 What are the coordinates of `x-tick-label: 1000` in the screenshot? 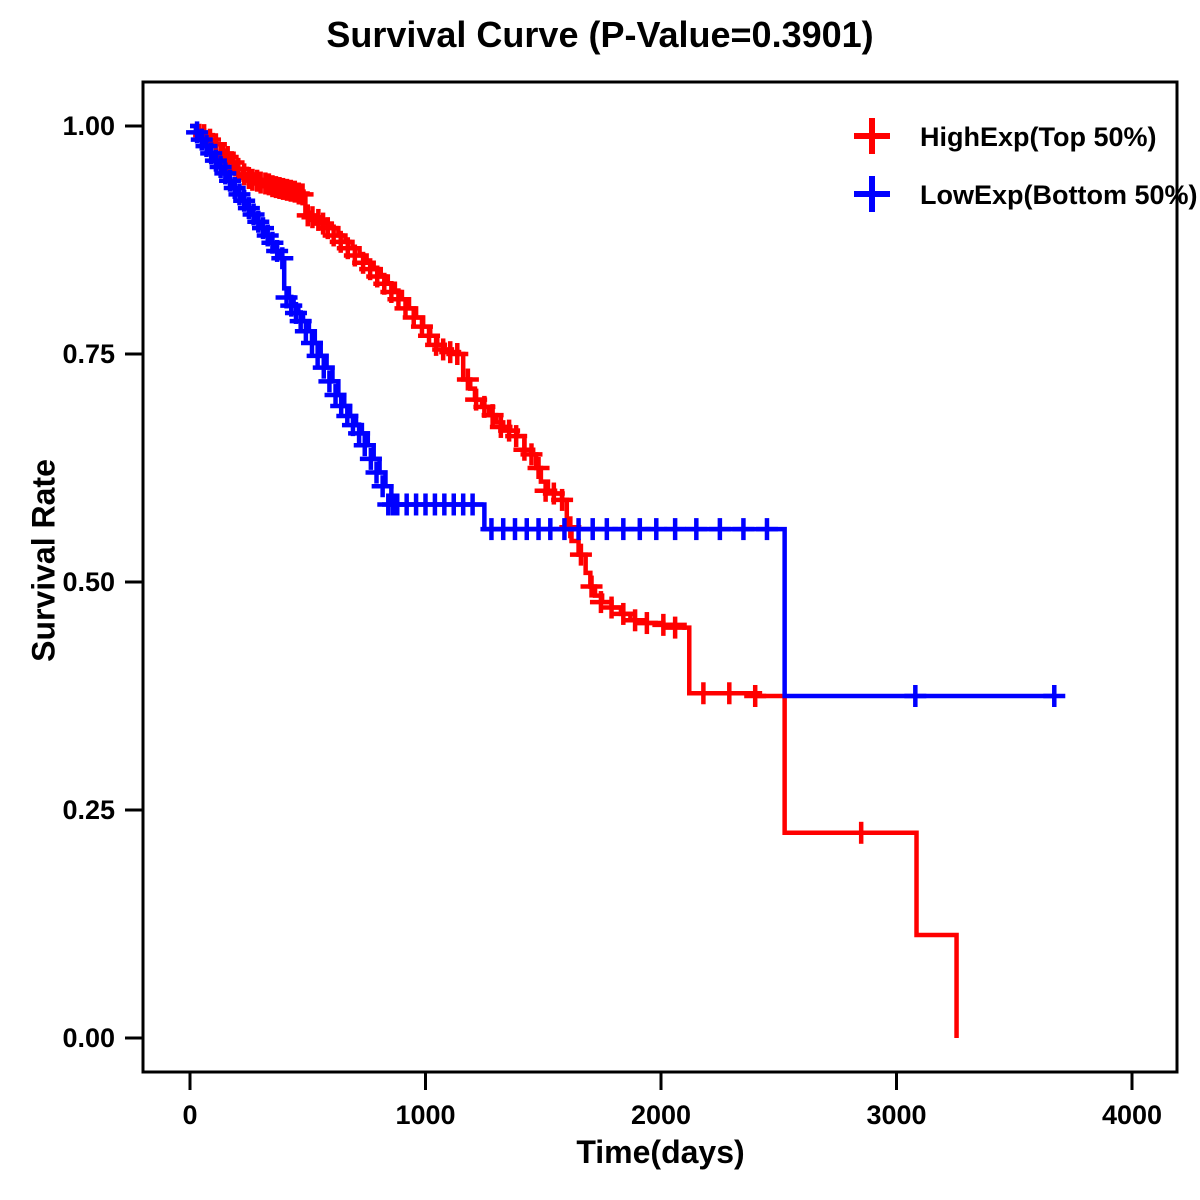 It's located at (425, 1115).